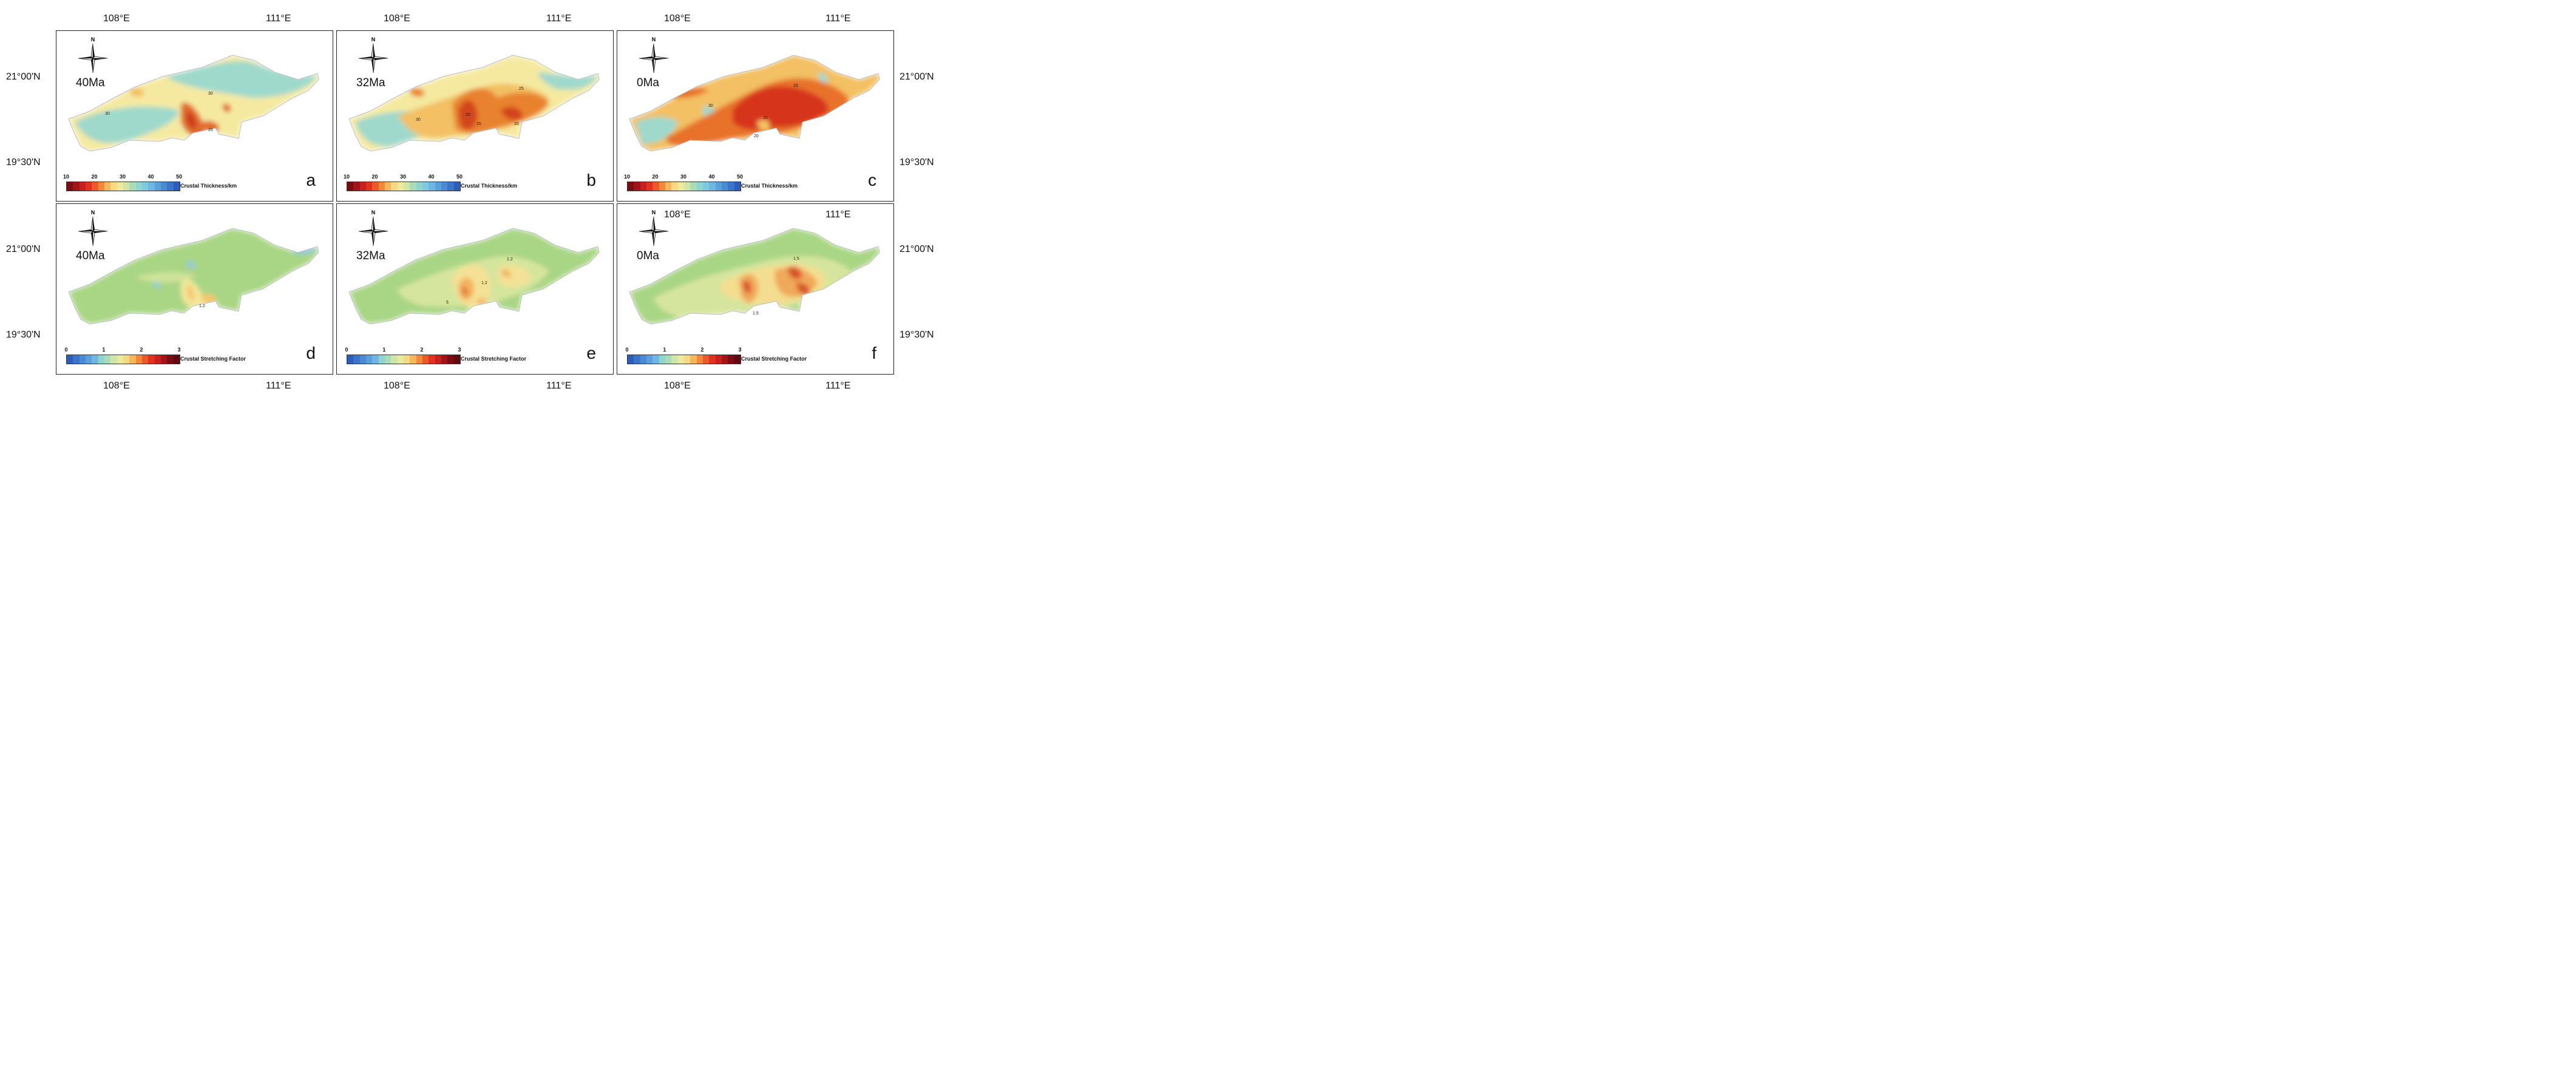 This screenshot has width=2576, height=1083. Describe the element at coordinates (648, 256) in the screenshot. I see `age-label: 0Ma` at that location.